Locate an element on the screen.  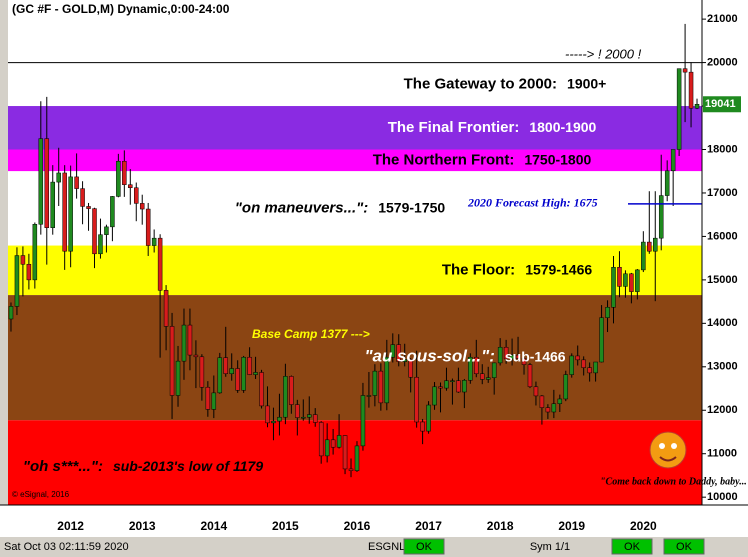
x-tick-label: 2014 is located at coordinates (213, 526).